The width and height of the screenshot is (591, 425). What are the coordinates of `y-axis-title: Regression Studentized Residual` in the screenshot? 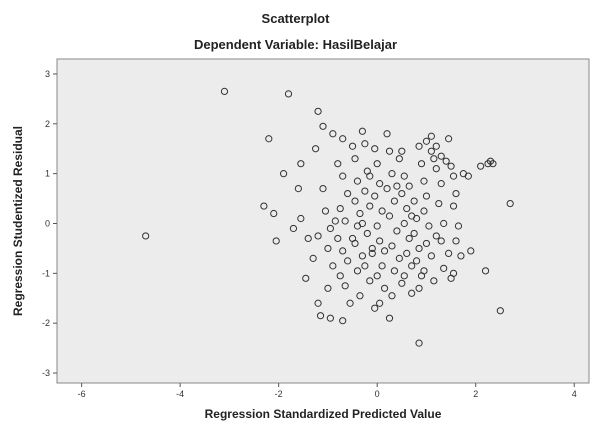 It's located at (18, 221).